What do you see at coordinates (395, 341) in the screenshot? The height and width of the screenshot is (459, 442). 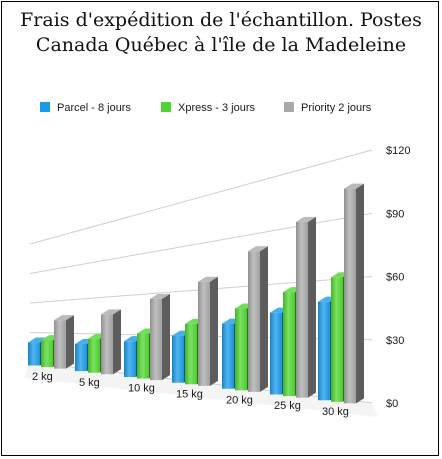 I see `y-tick-label: $30` at bounding box center [395, 341].